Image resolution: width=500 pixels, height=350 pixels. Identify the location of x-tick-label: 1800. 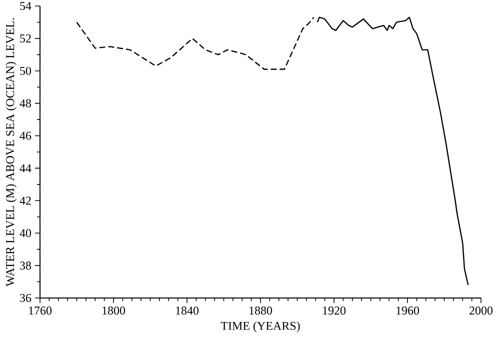
(114, 310).